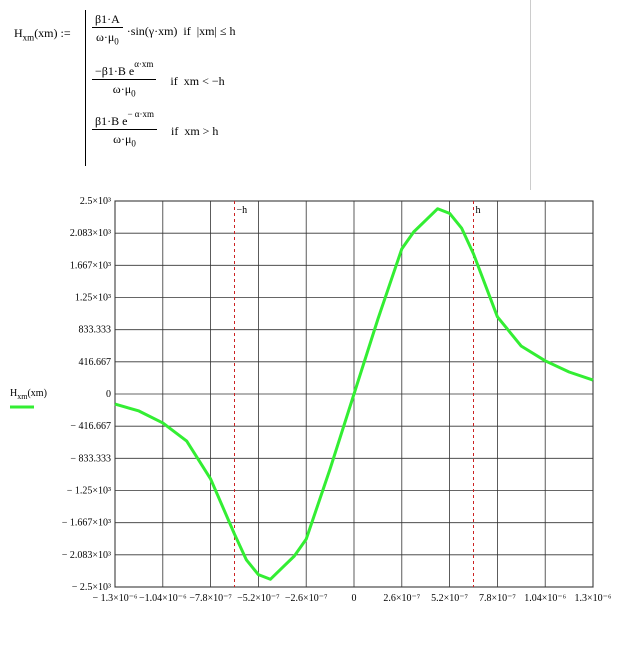 This screenshot has width=624, height=646. Describe the element at coordinates (478, 210) in the screenshot. I see `marker-label: h` at that location.